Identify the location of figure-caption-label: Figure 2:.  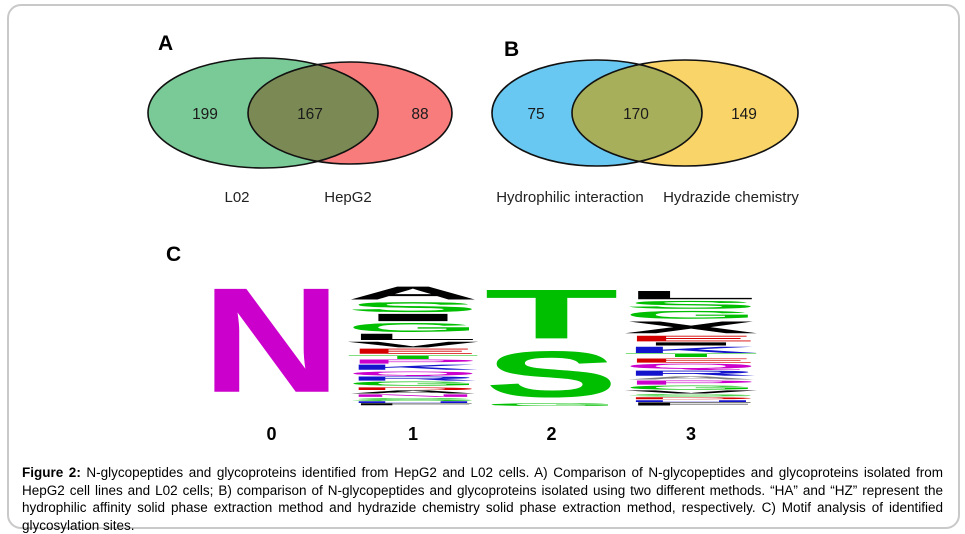
(51, 472).